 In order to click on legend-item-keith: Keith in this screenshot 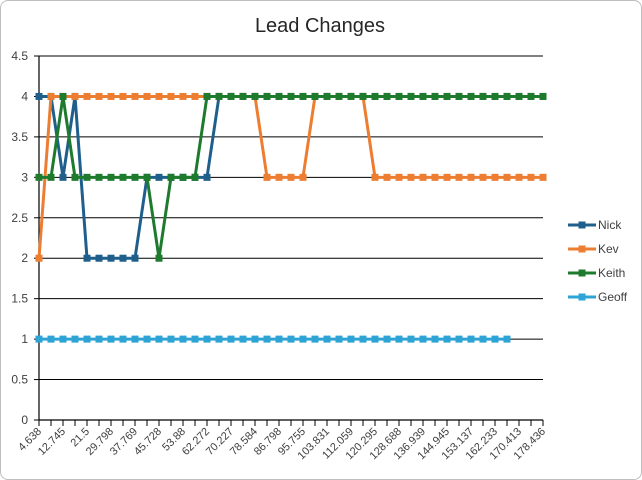, I will do `click(596, 273)`.